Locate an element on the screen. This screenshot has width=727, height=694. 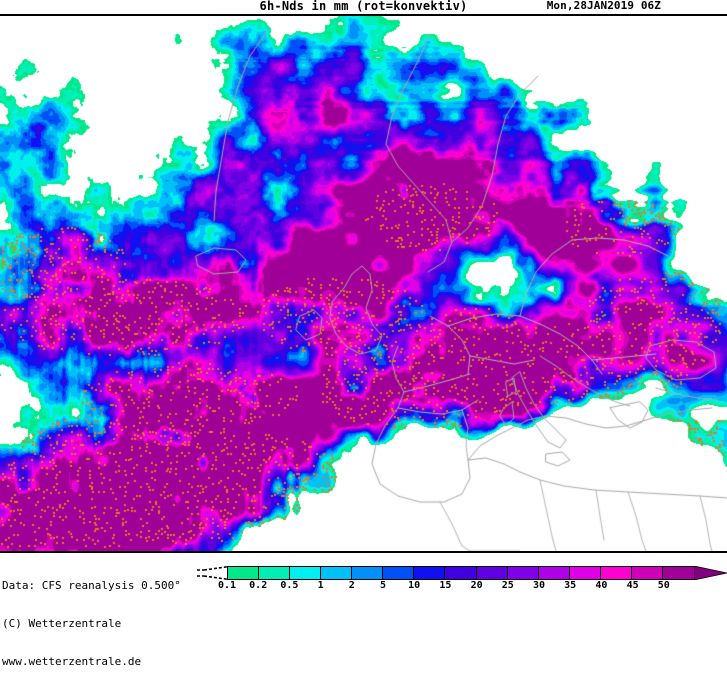
colorbar-tick-label: 15 is located at coordinates (445, 585).